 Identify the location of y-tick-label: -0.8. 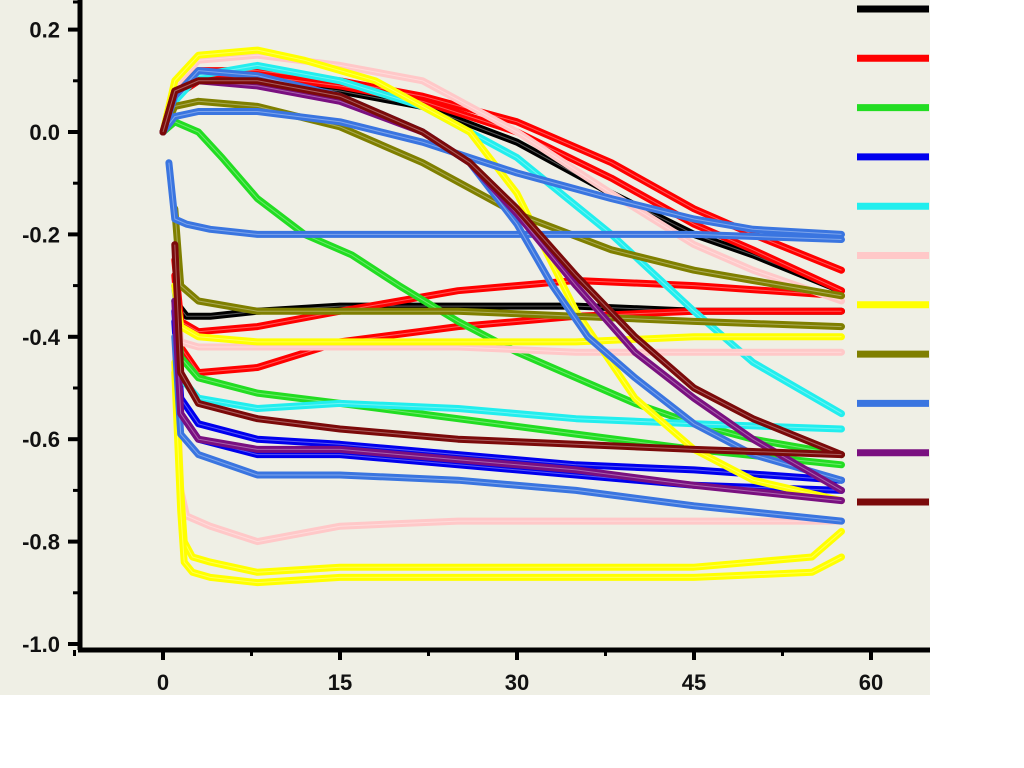
(41, 542).